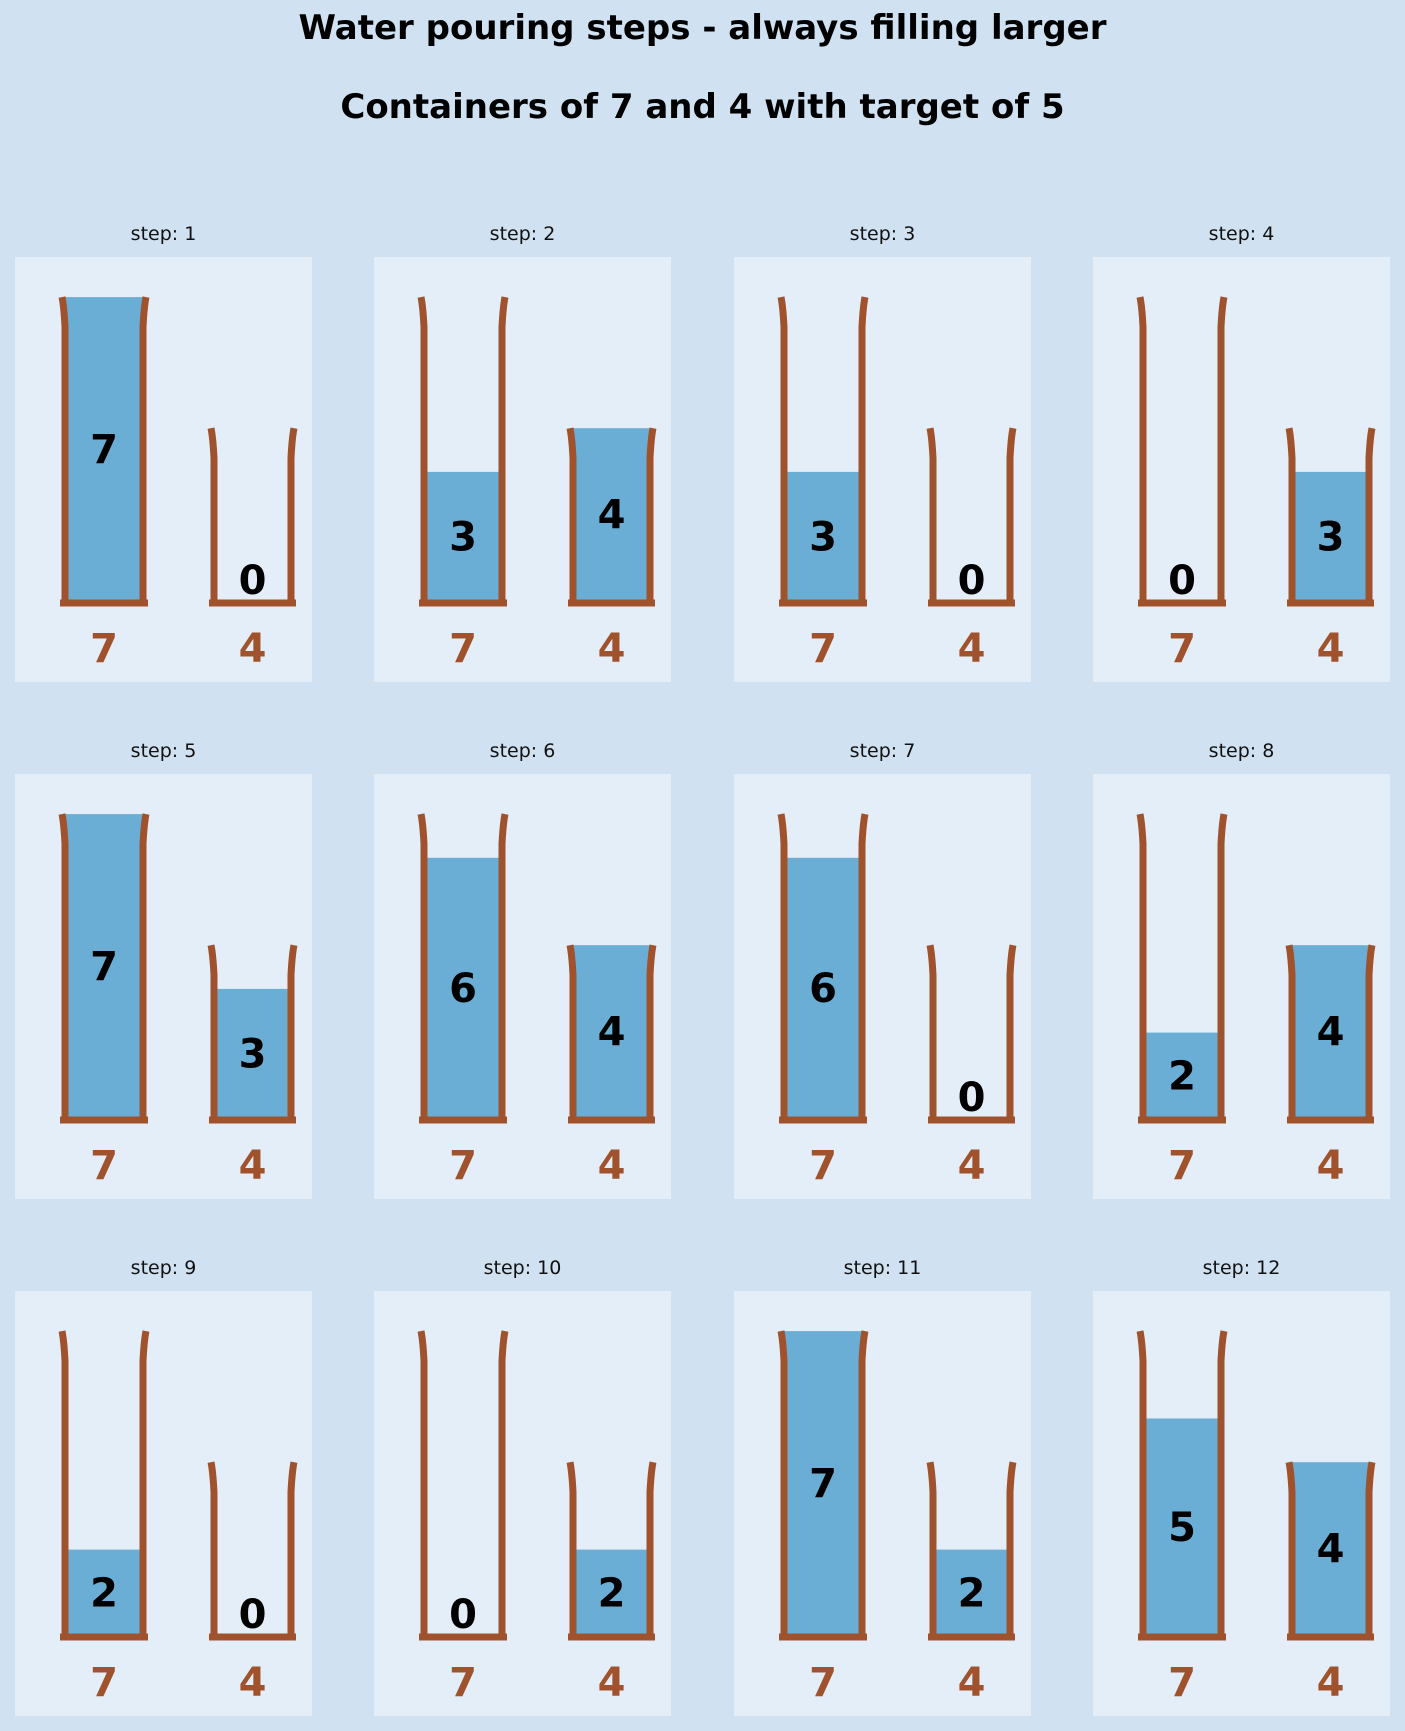  What do you see at coordinates (897, 1518) in the screenshot?
I see `step-diagram: 7 7 2 4` at bounding box center [897, 1518].